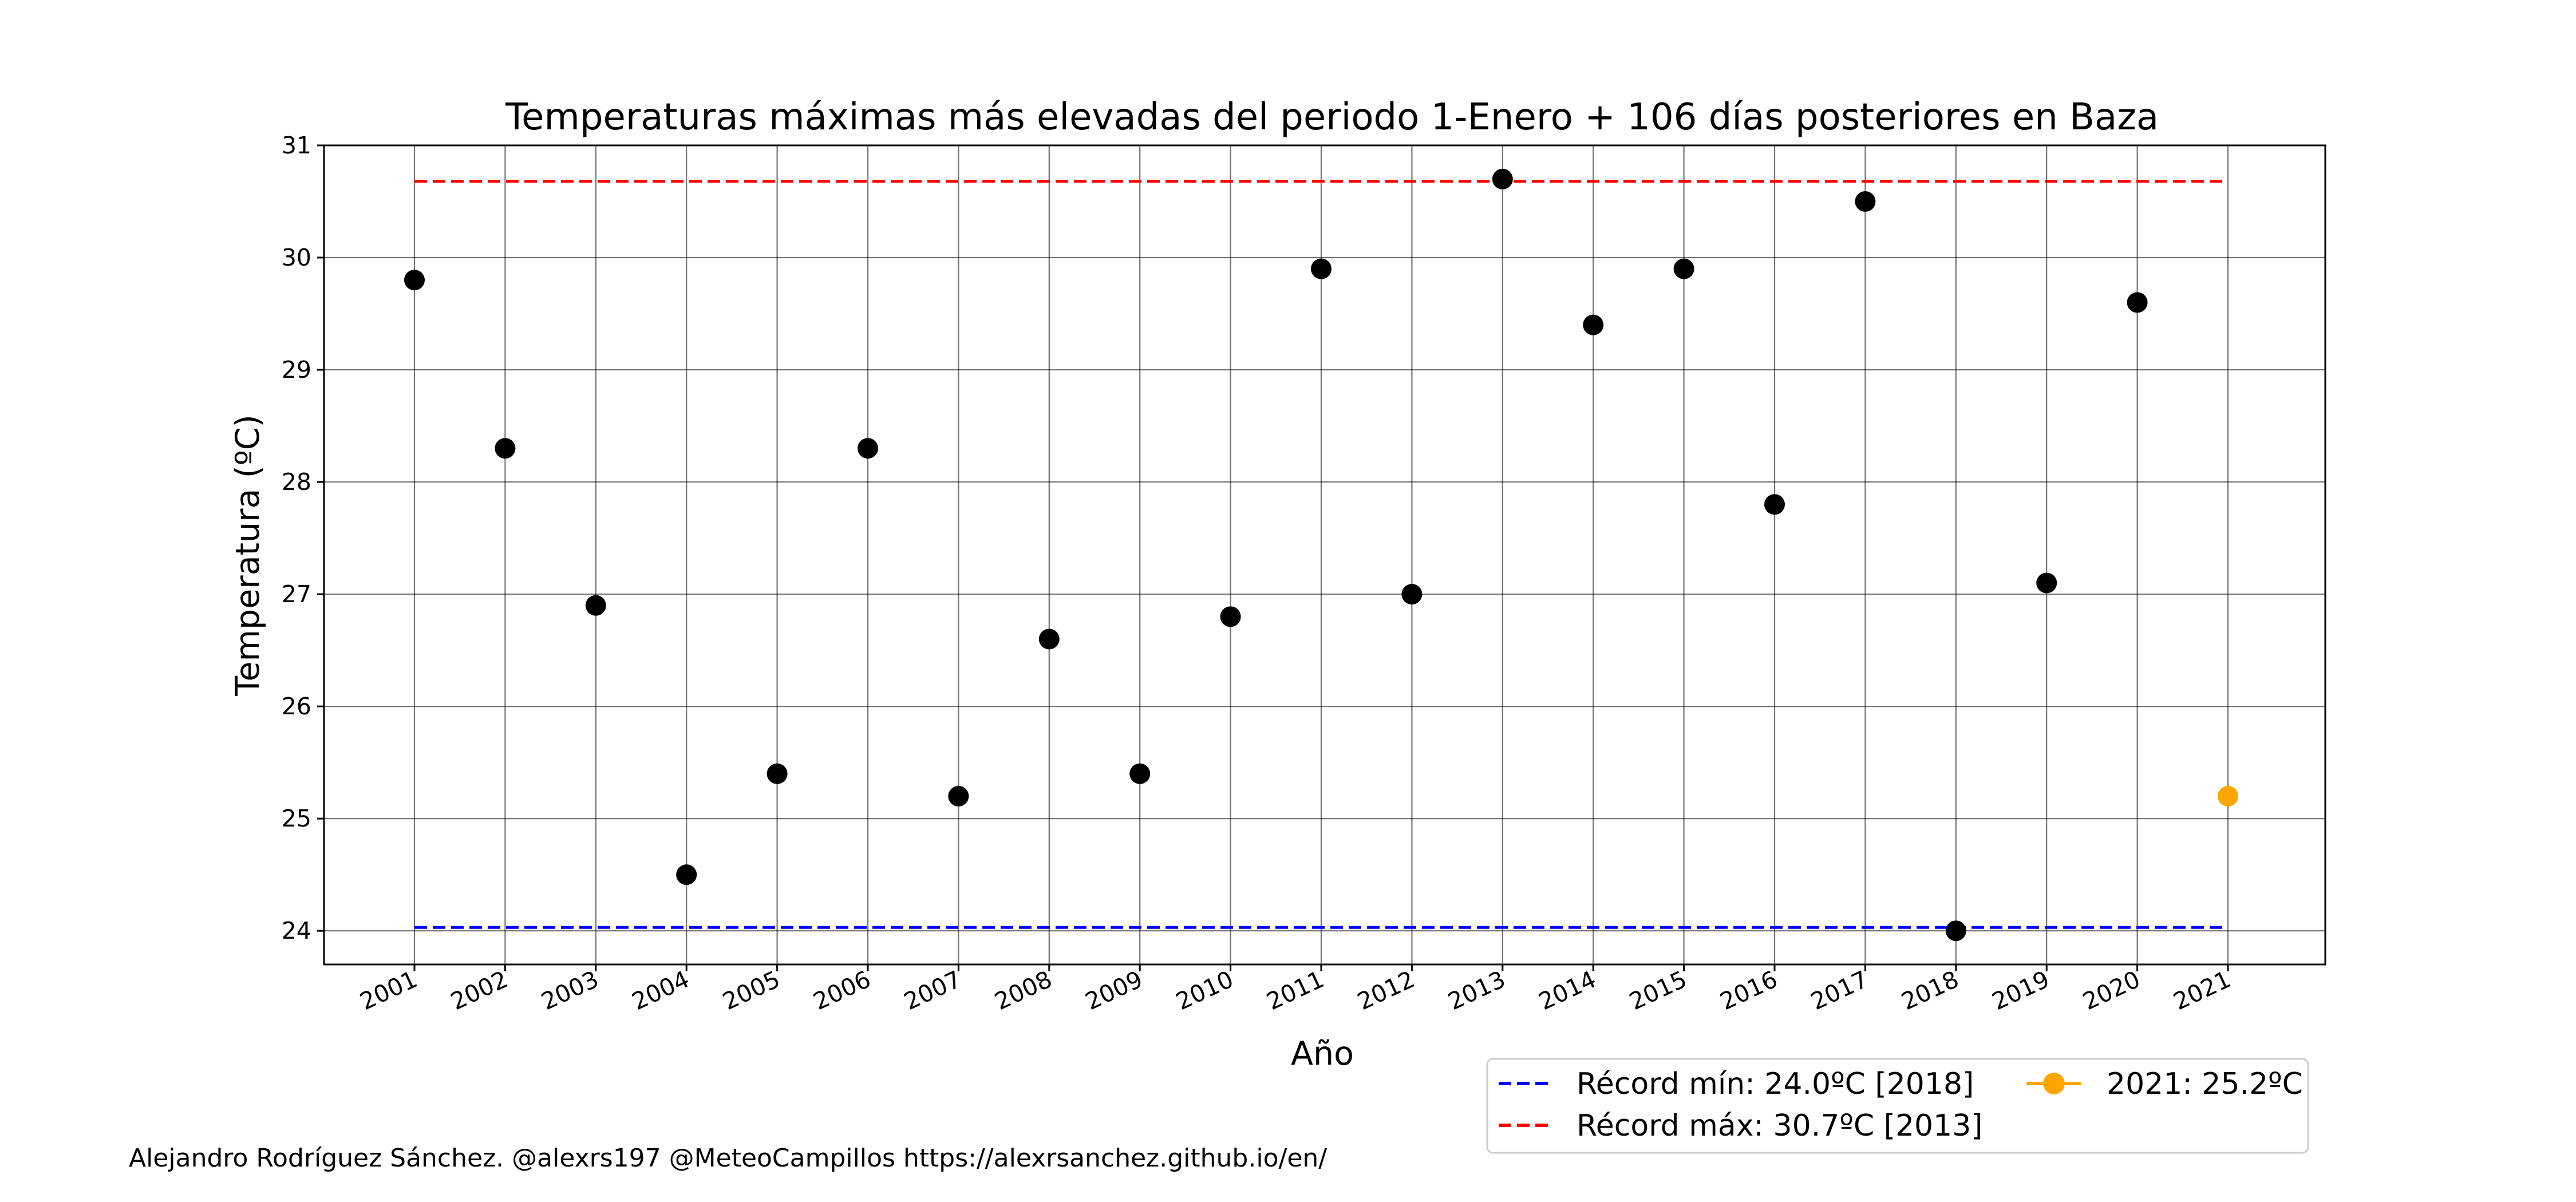 The image size is (2576, 1202). What do you see at coordinates (296, 594) in the screenshot?
I see `y-tick-label: 27` at bounding box center [296, 594].